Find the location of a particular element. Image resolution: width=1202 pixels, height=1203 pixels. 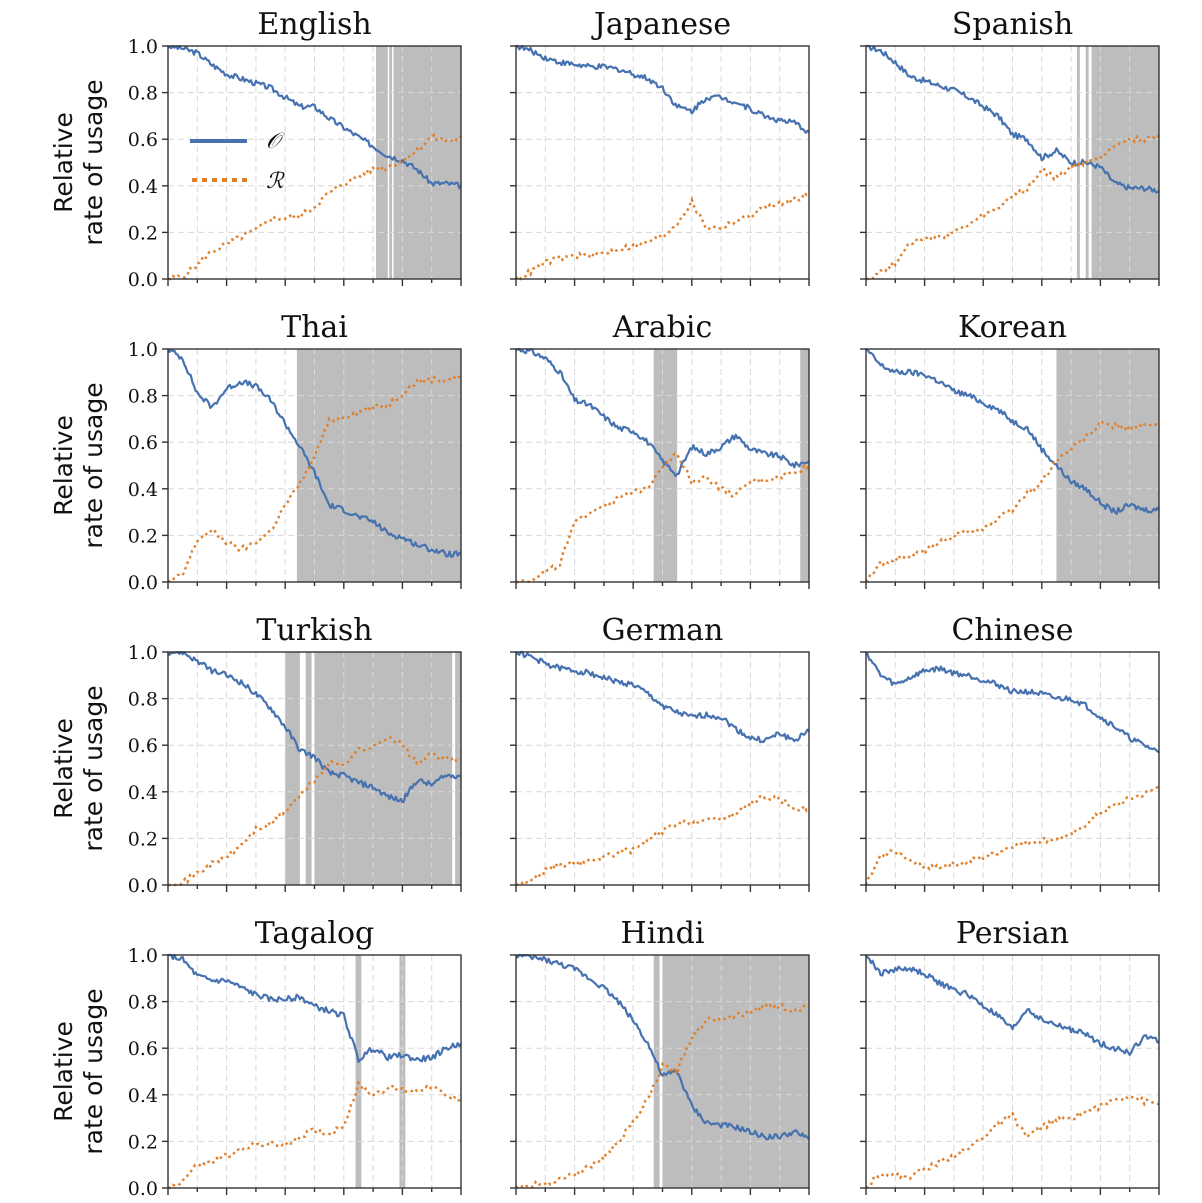

panel-korean: Korean is located at coordinates (1010, 449).